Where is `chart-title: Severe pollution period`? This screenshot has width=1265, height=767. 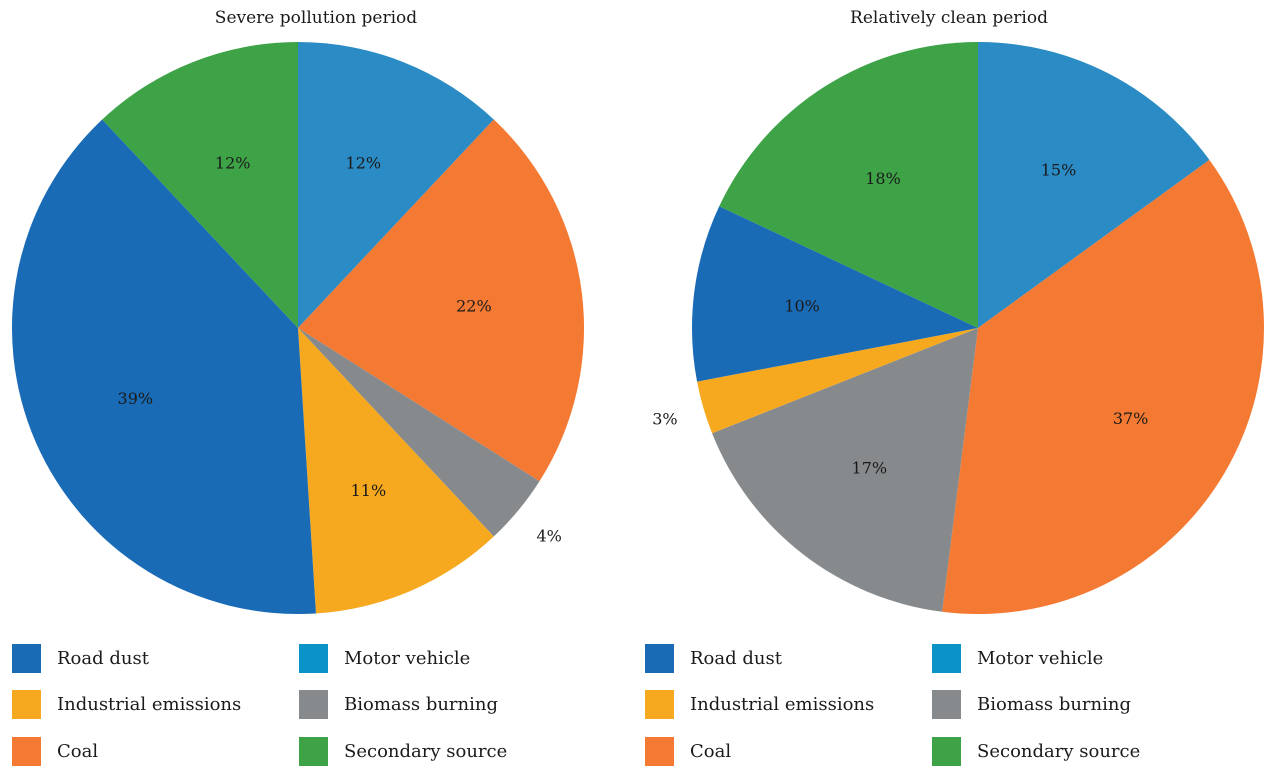
chart-title: Severe pollution period is located at coordinates (316, 18).